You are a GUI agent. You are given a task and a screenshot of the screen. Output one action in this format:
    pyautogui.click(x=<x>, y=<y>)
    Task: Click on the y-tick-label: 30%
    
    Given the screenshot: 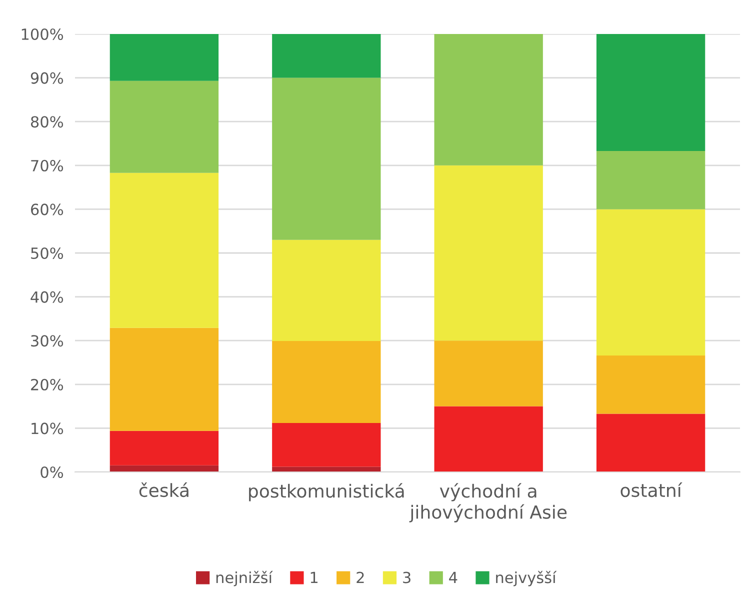 What is the action you would take?
    pyautogui.click(x=47, y=341)
    